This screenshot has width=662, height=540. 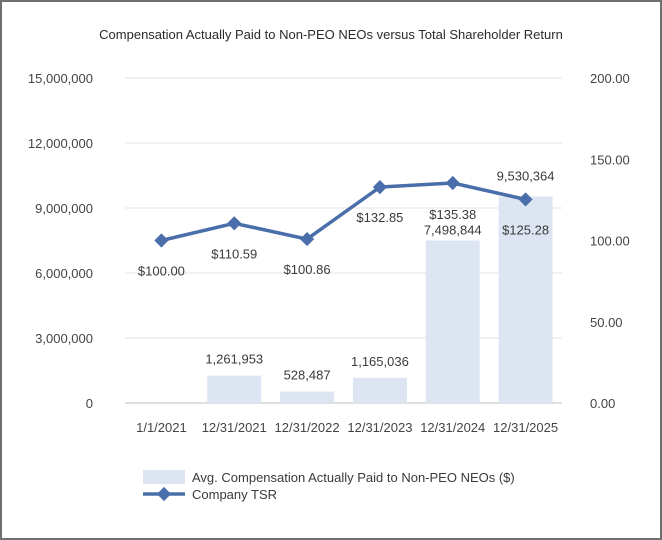 I want to click on tsr-data-label: $125.28, so click(x=525, y=229).